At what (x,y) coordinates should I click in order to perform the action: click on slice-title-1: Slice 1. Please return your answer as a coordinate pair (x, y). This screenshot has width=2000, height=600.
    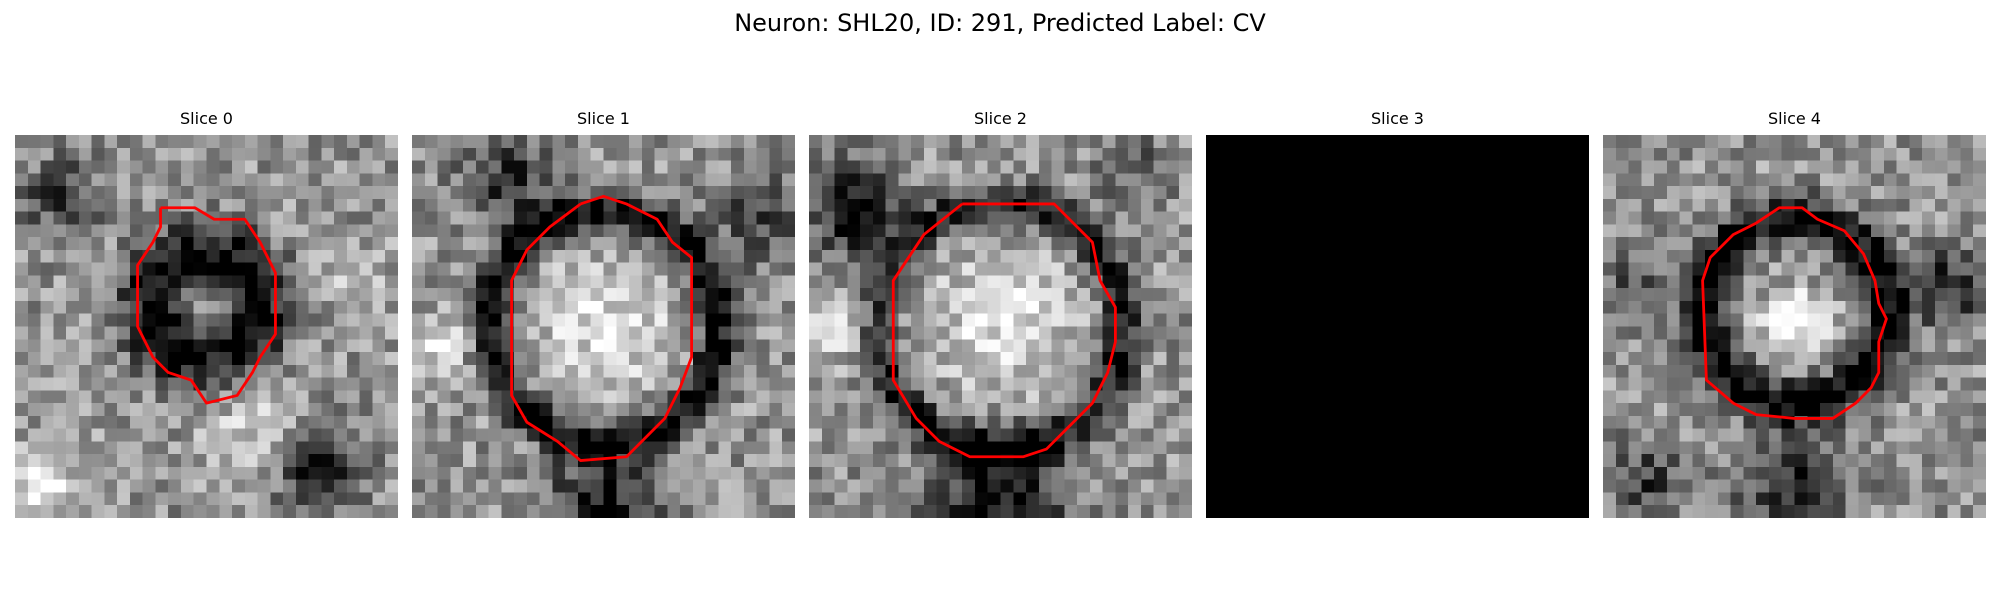
    Looking at the image, I should click on (603, 118).